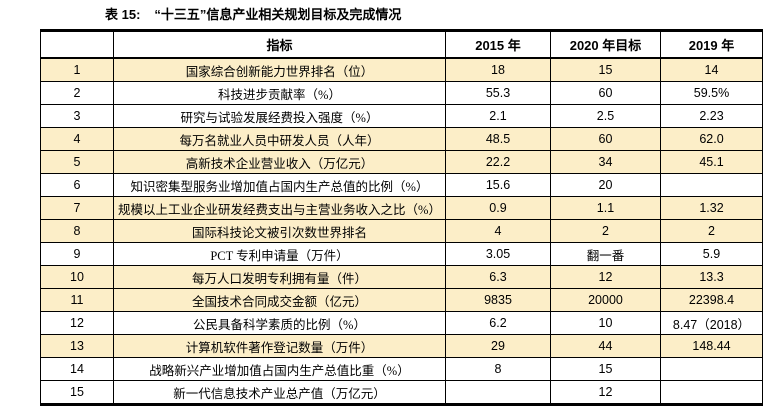  What do you see at coordinates (605, 231) in the screenshot?
I see `target-2020-cell: 2` at bounding box center [605, 231].